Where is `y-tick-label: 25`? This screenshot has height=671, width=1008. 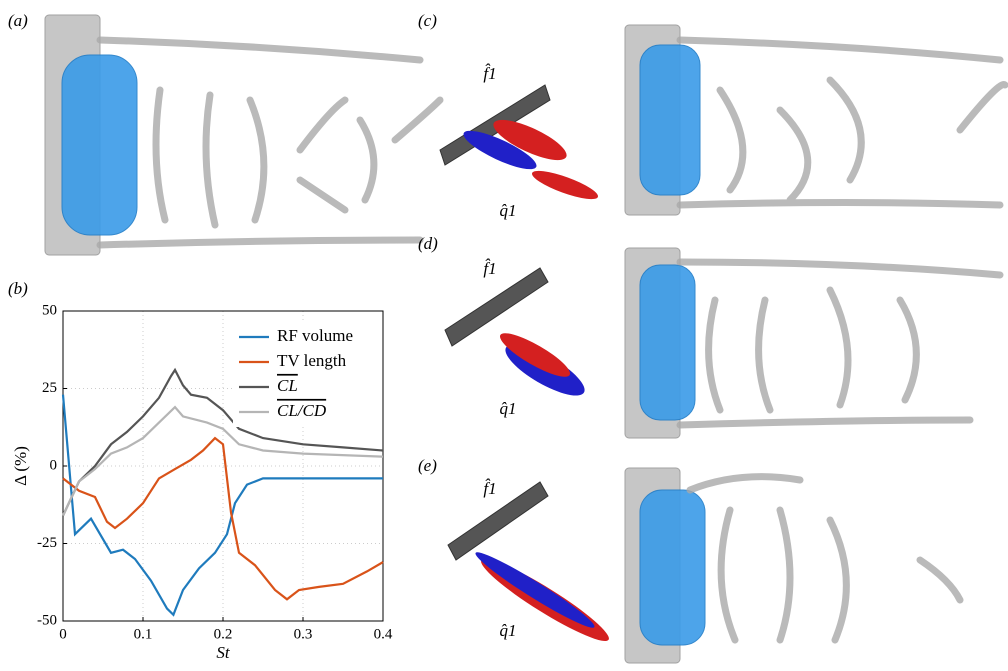 y-tick-label: 25 is located at coordinates (49, 388).